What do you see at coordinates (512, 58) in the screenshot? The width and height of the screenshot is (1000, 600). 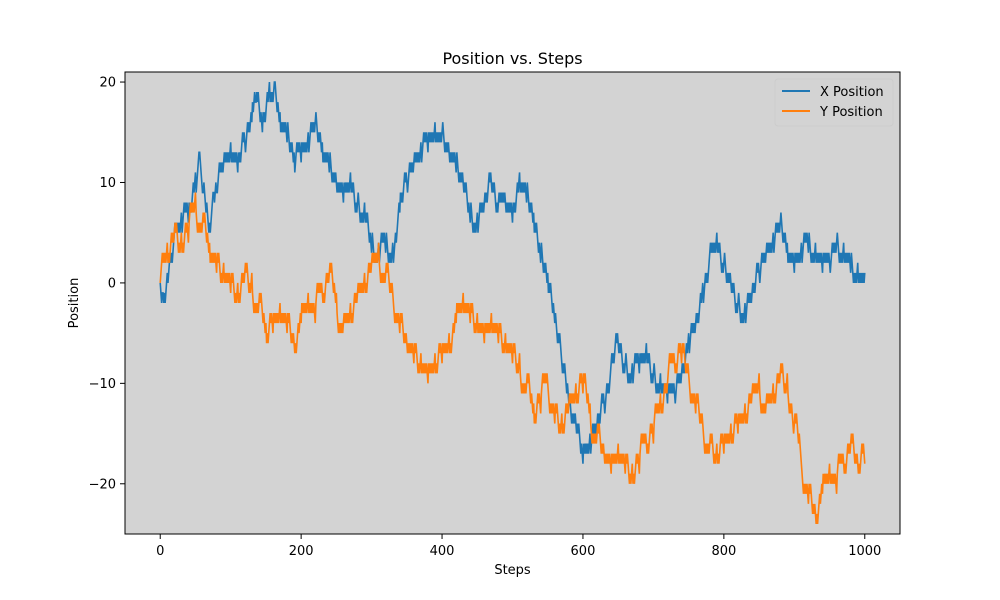 I see `chart-title: Position vs. Steps` at bounding box center [512, 58].